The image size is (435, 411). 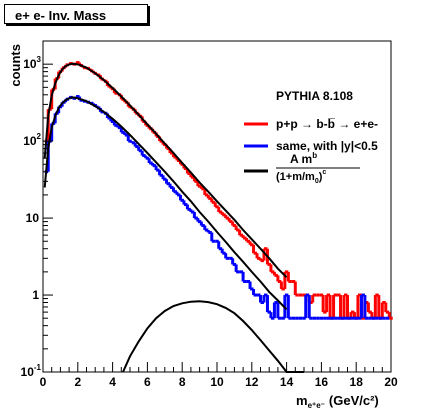 I want to click on chart-title: e+ e- Inv. Mass, so click(x=61, y=15).